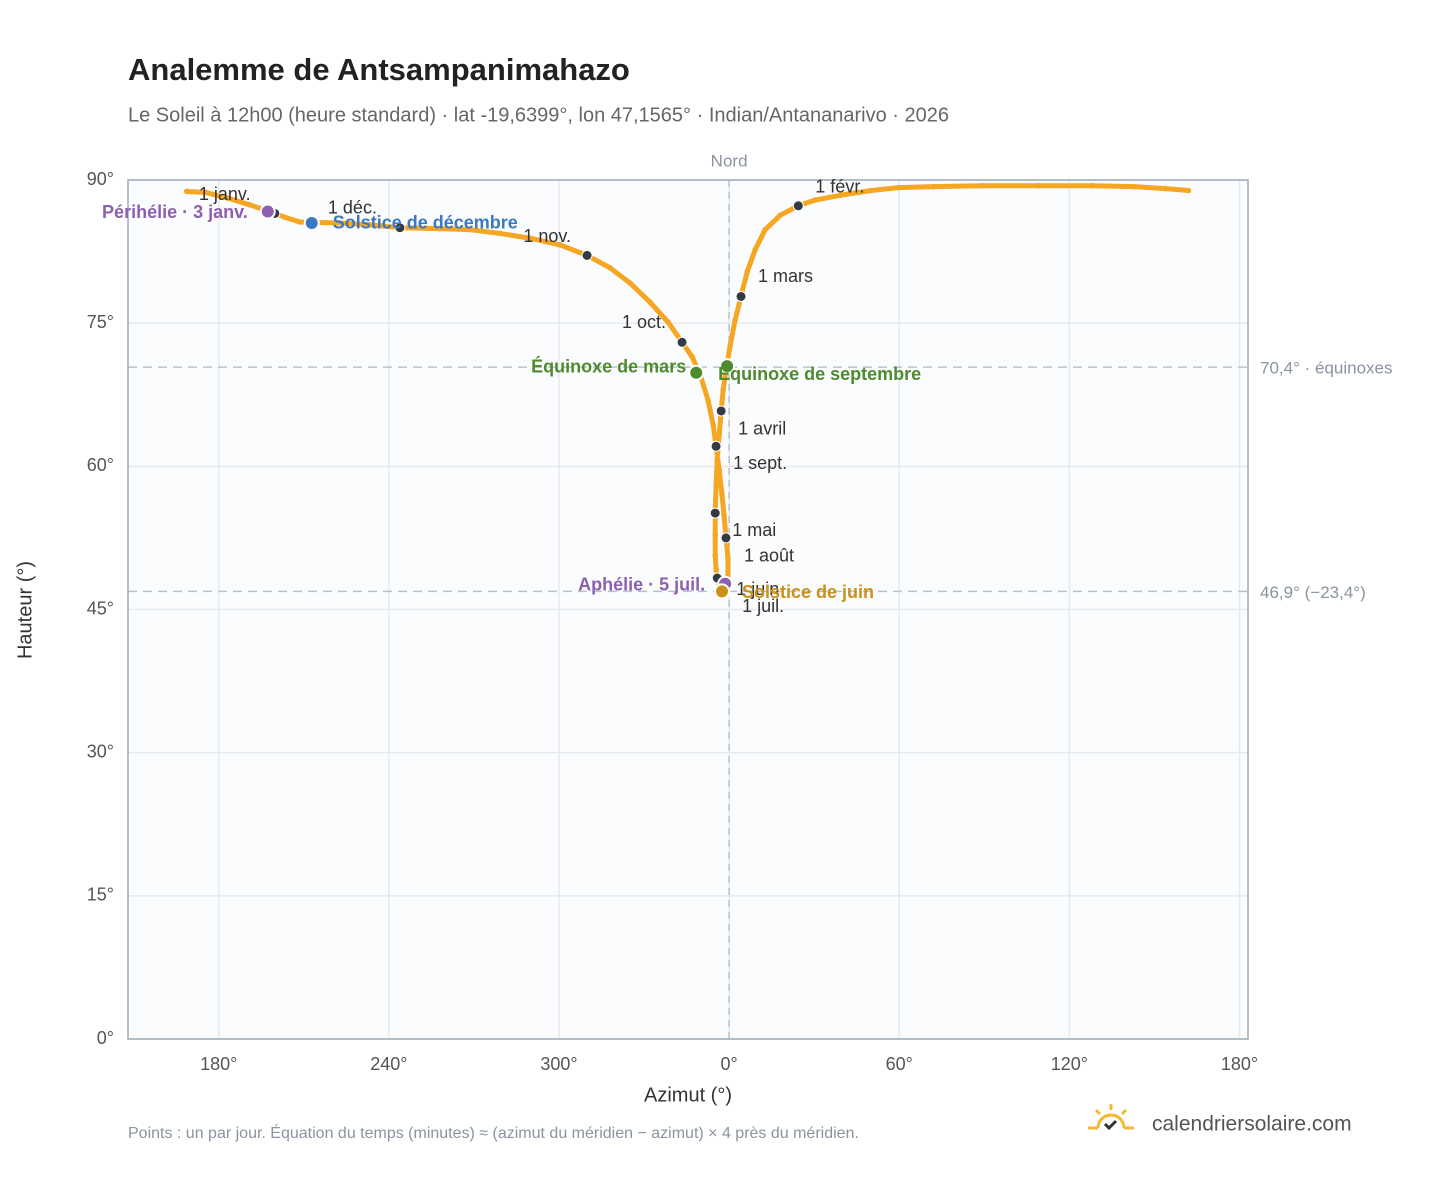 This screenshot has width=1448, height=1188. I want to click on y-tick-label: 90°, so click(100, 179).